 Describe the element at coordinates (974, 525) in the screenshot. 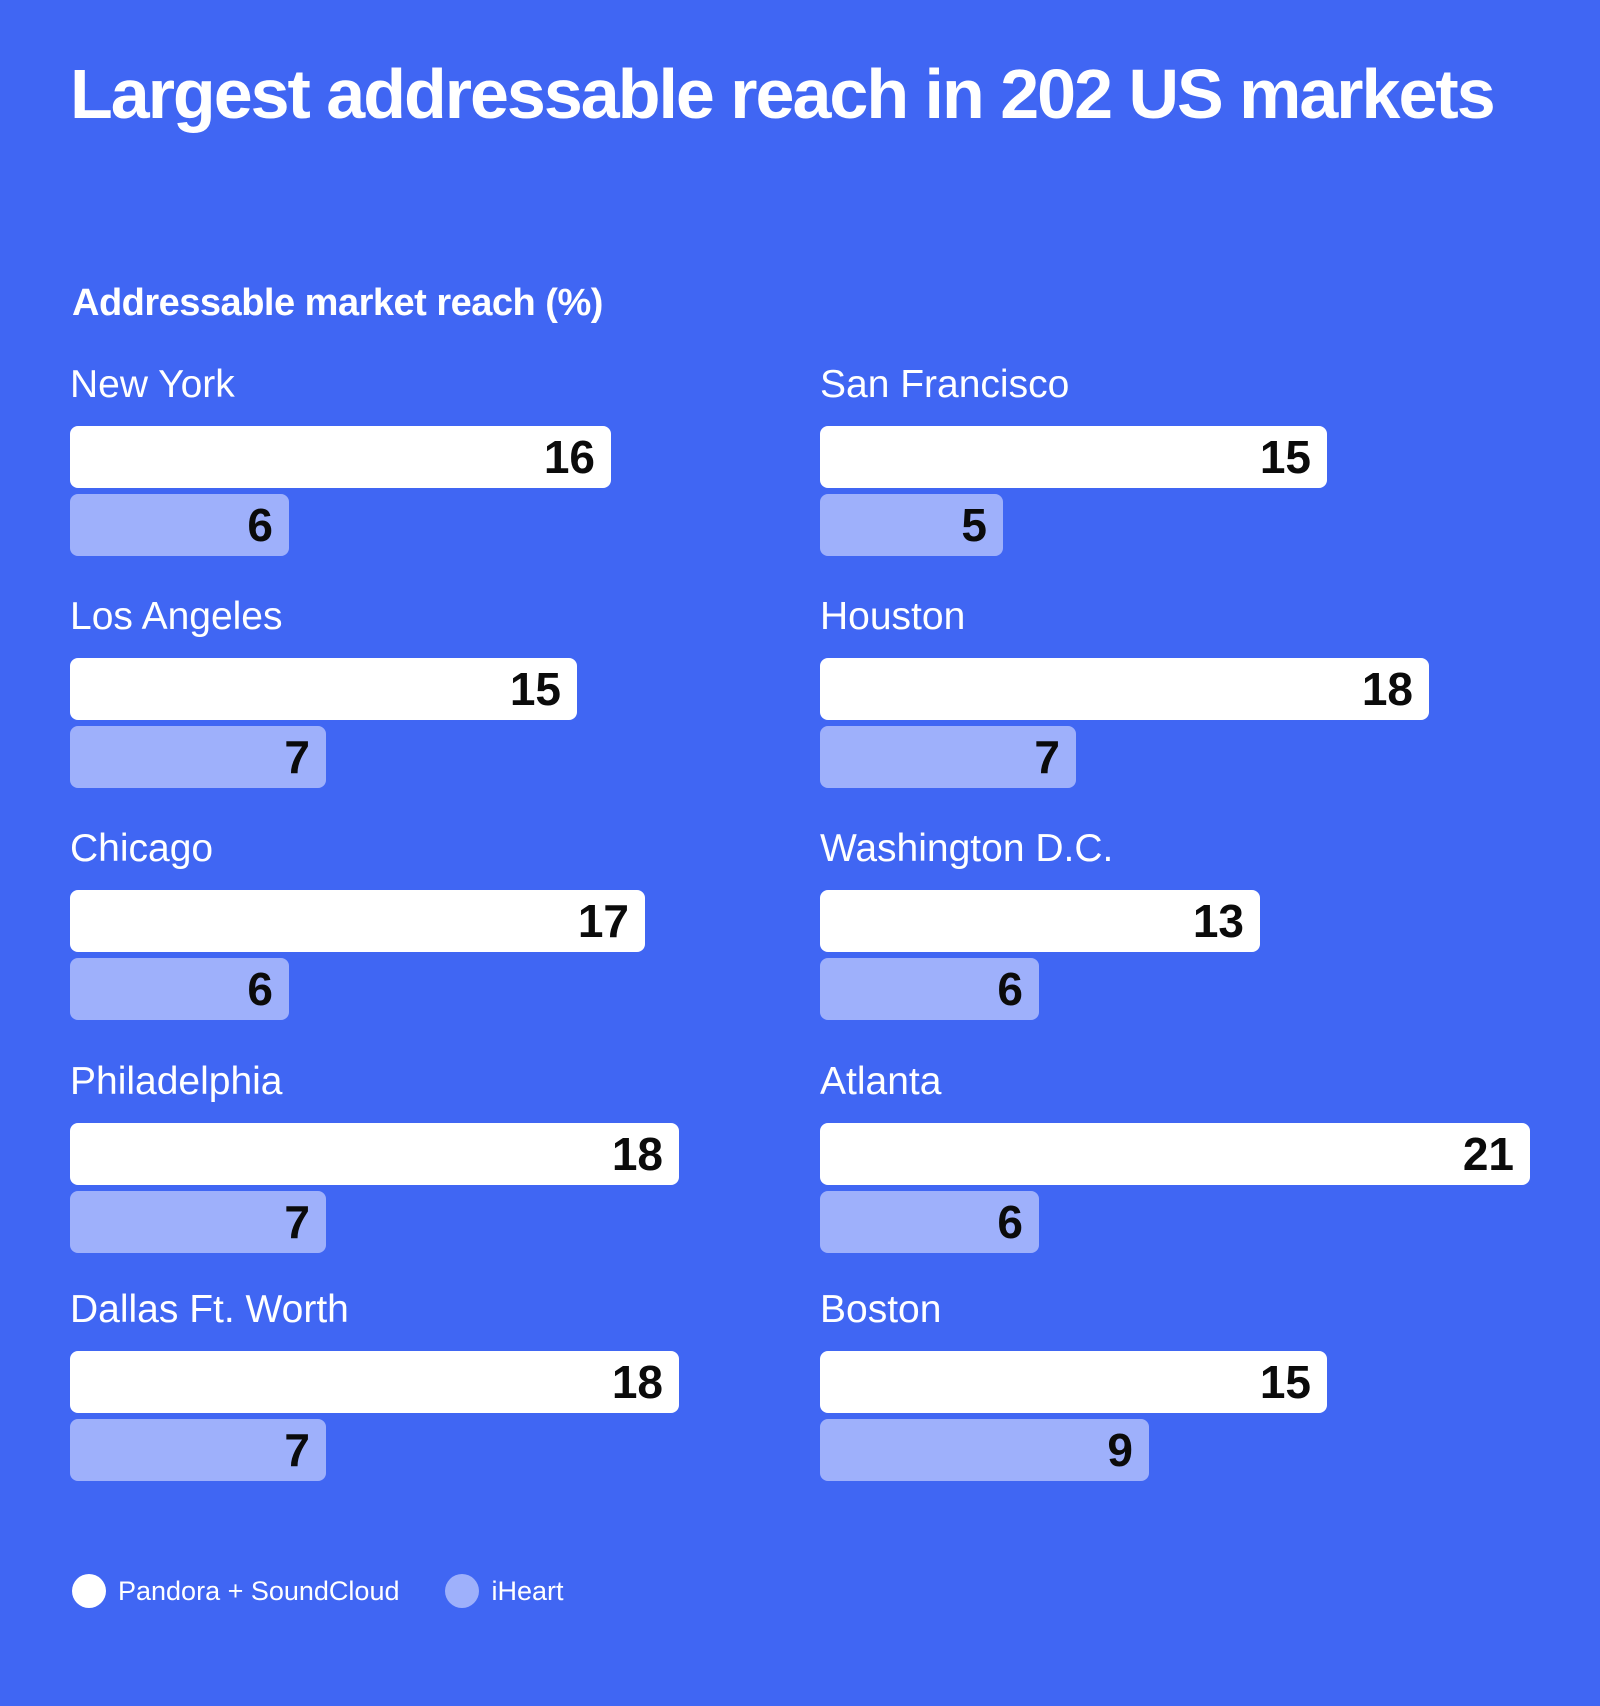

I see `bar-value-label: 5` at that location.